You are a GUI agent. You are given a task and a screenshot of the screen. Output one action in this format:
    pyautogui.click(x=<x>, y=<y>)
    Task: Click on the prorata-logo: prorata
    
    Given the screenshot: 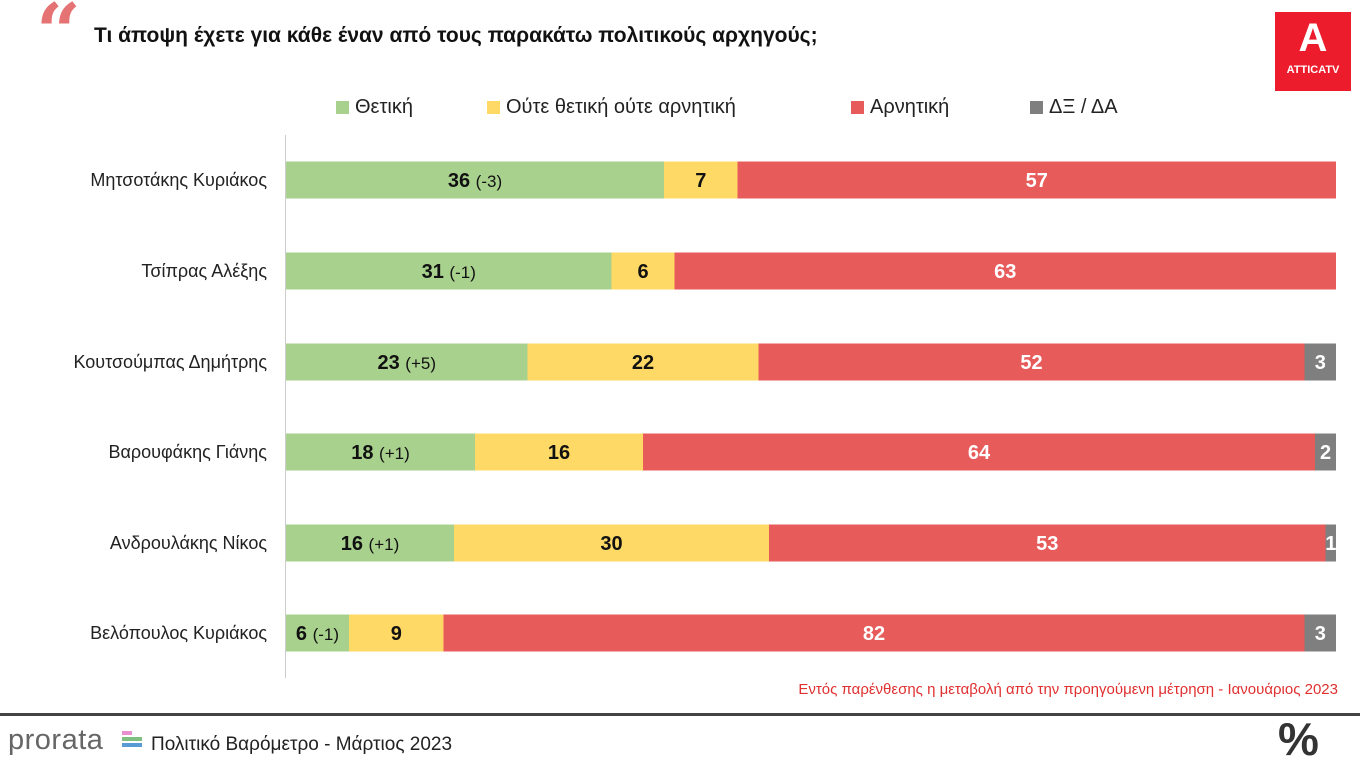 What is the action you would take?
    pyautogui.click(x=56, y=740)
    